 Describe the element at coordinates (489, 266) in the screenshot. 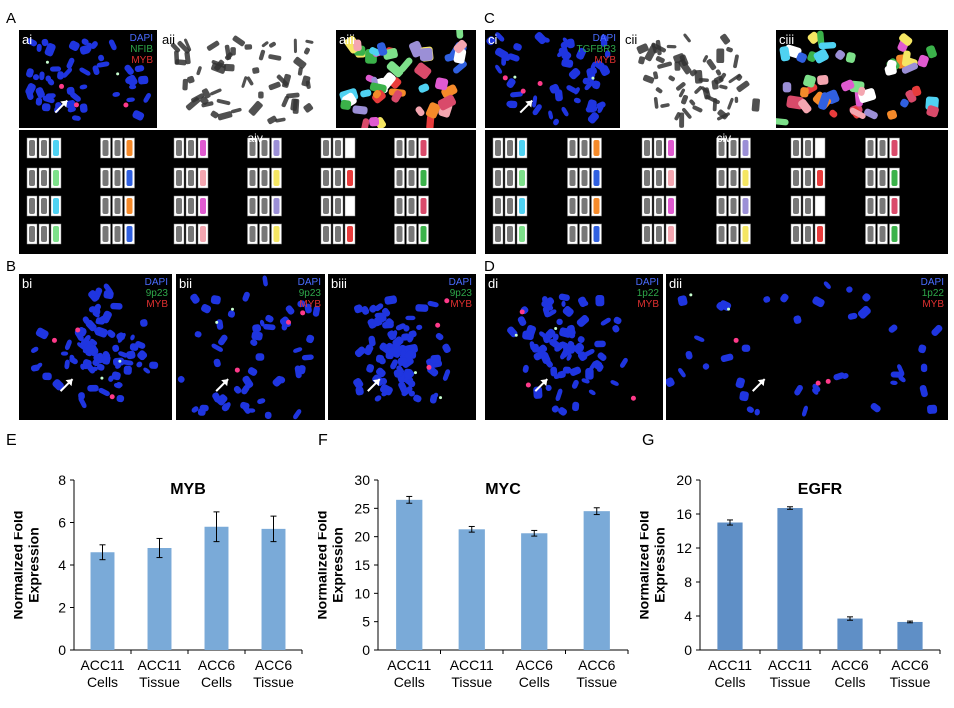

I see `panel-letter-d: D` at that location.